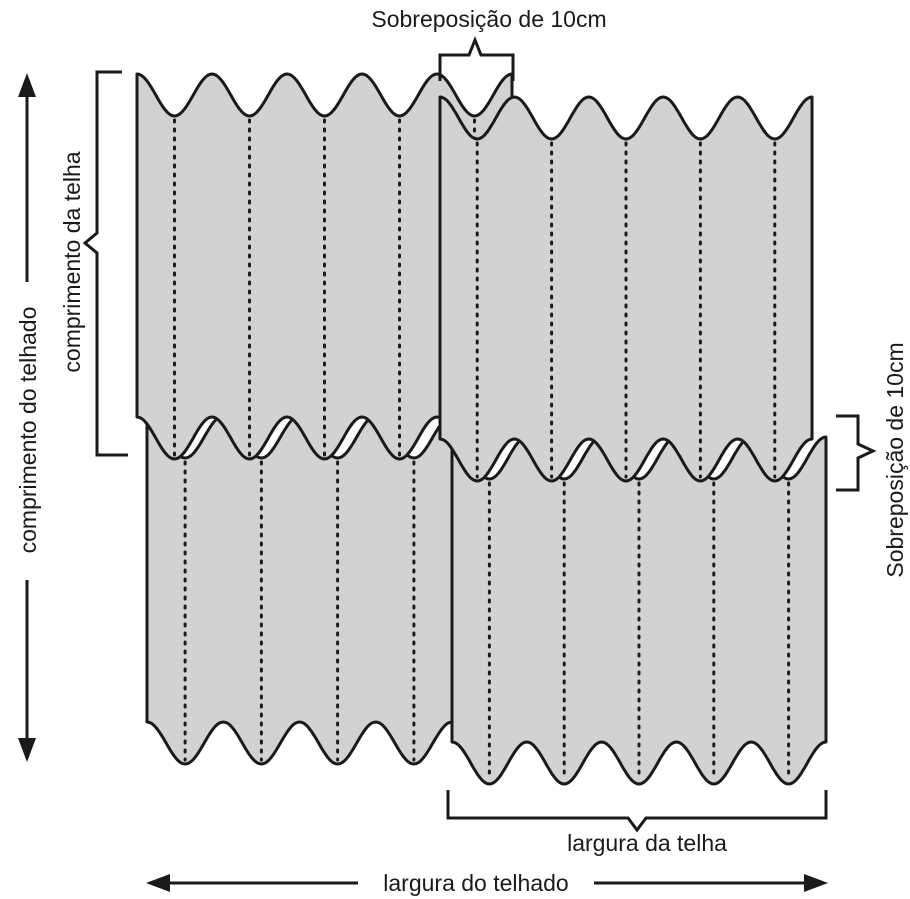 This screenshot has height=899, width=910. Describe the element at coordinates (28, 430) in the screenshot. I see `roof-length-label: comprimento do telhado` at that location.